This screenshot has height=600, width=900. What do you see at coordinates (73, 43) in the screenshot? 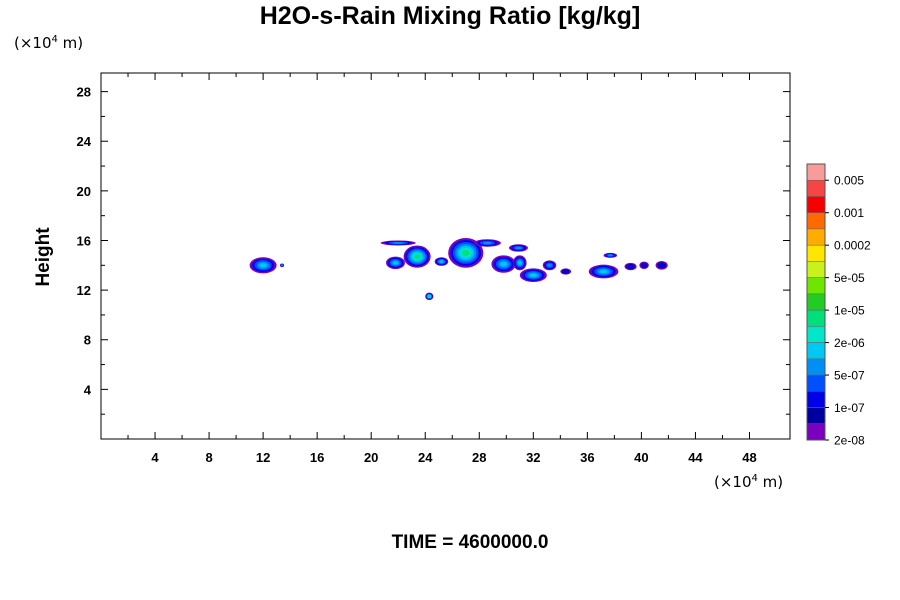
I see `y-unit-tail: m)` at bounding box center [73, 43].